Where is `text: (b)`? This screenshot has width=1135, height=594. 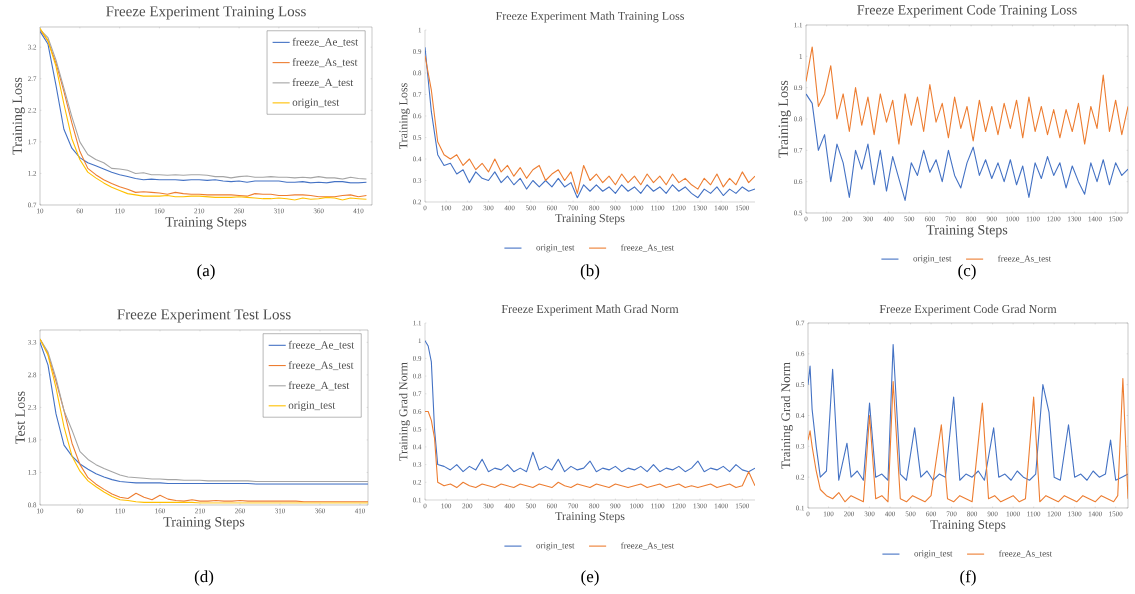
text: (b) is located at coordinates (590, 272).